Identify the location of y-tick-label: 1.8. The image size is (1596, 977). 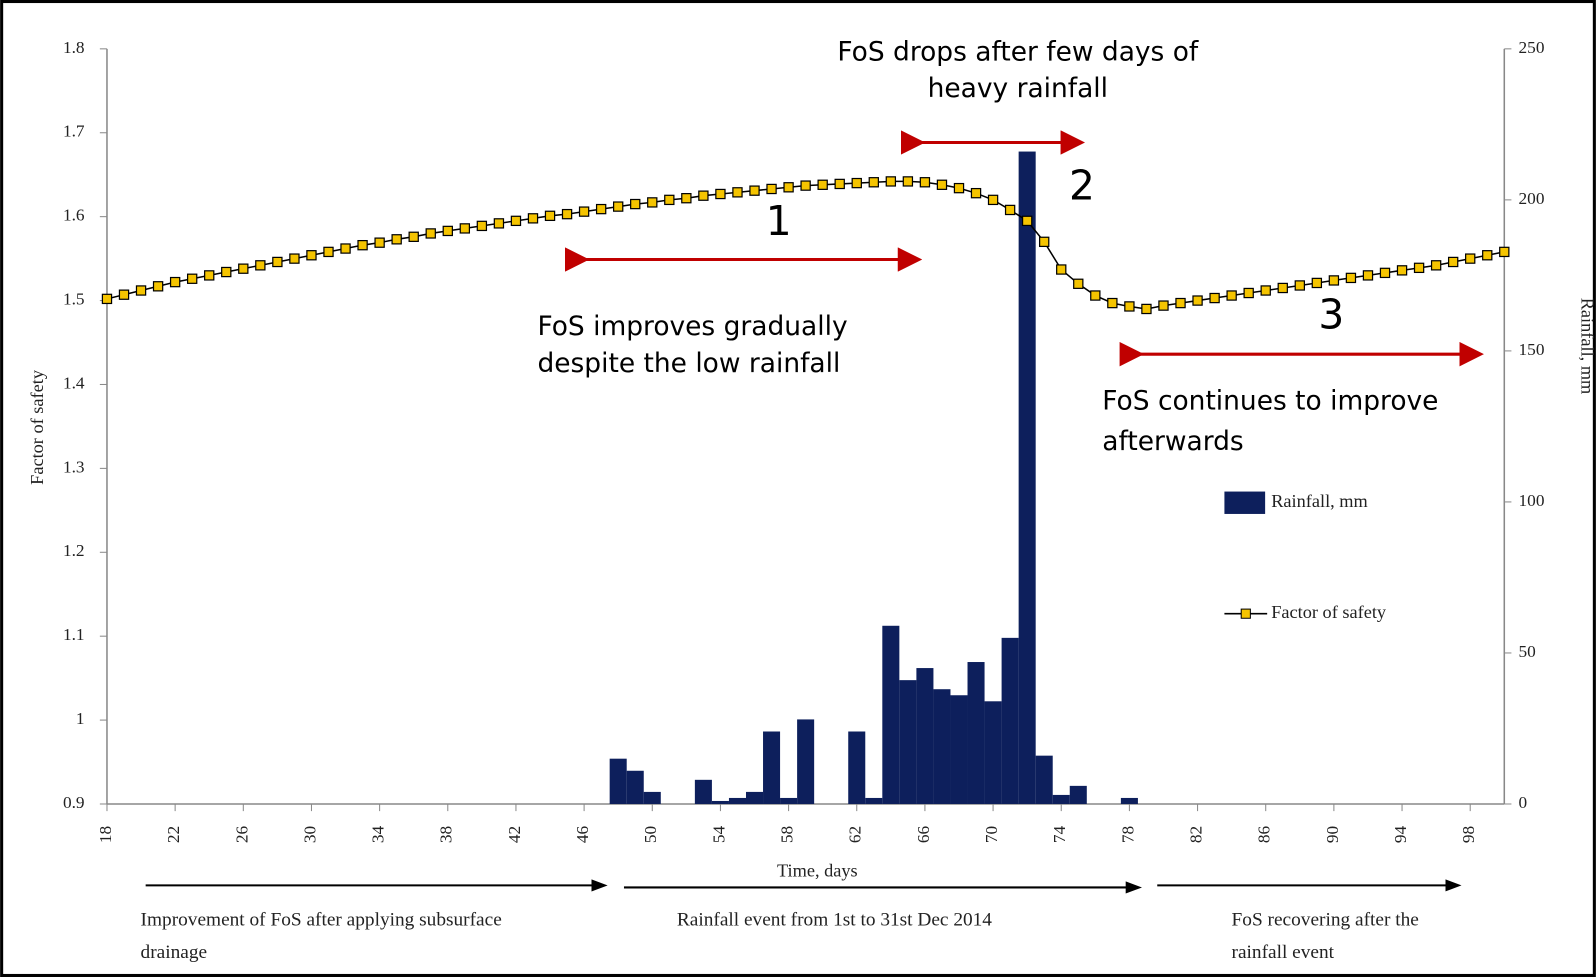
(74, 47).